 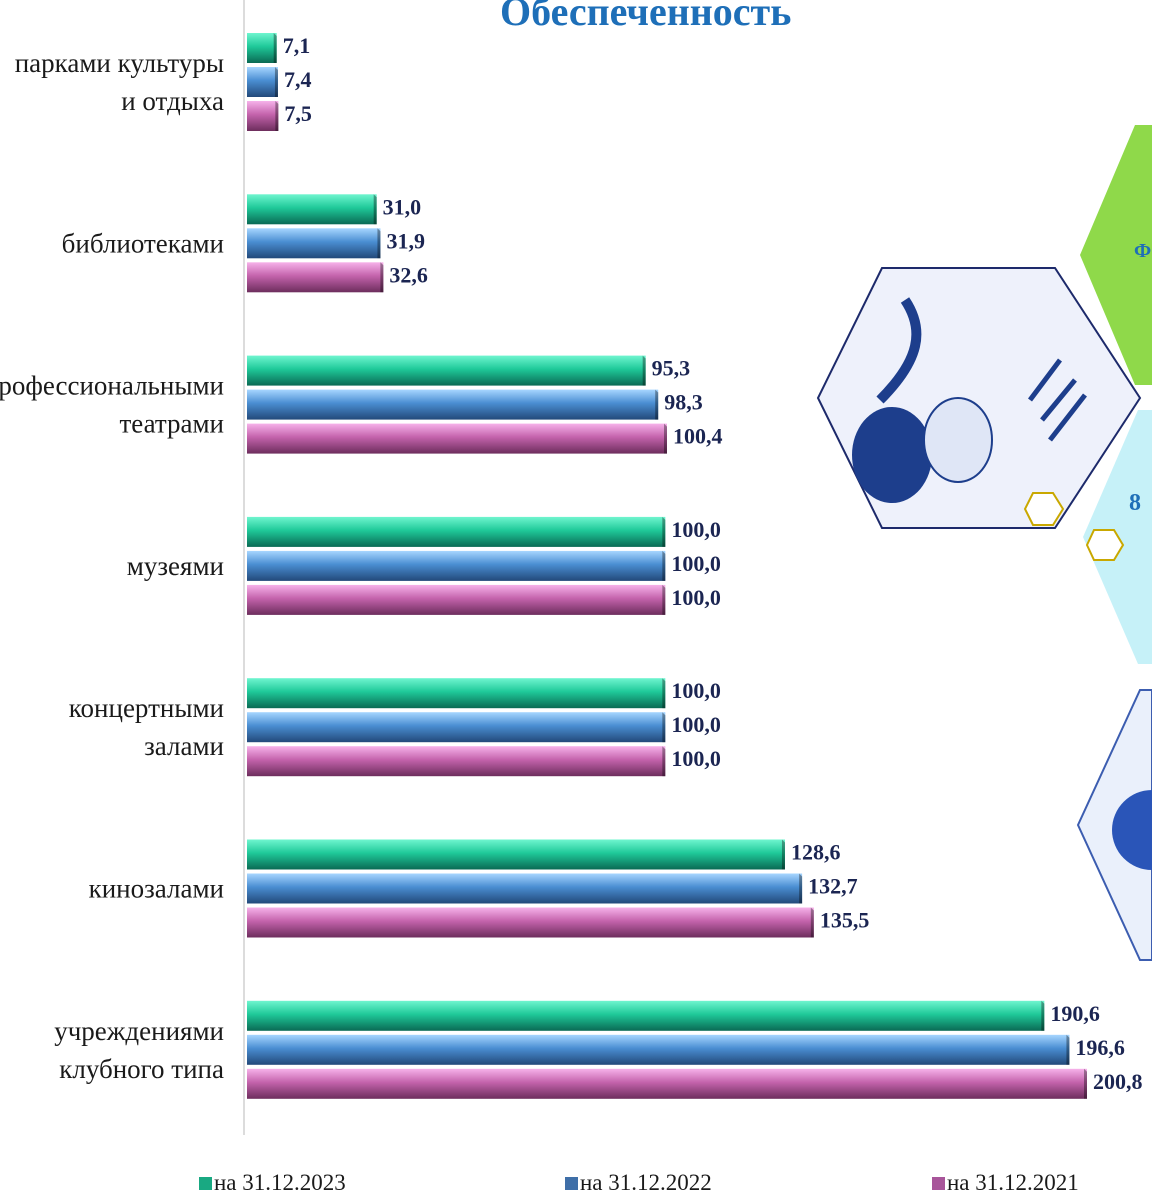 What do you see at coordinates (969, 400) in the screenshot?
I see `theatre-masks-icon` at bounding box center [969, 400].